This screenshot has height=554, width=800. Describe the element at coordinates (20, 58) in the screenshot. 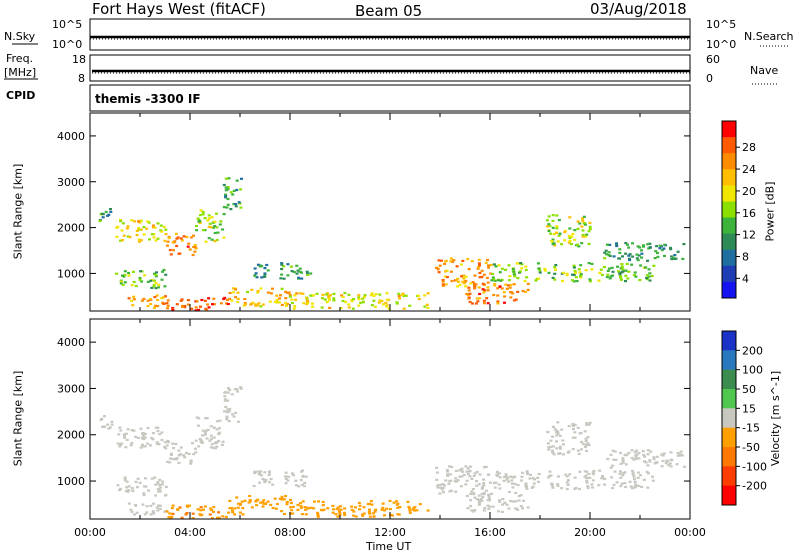

I see `freq-label: Freq.` at that location.